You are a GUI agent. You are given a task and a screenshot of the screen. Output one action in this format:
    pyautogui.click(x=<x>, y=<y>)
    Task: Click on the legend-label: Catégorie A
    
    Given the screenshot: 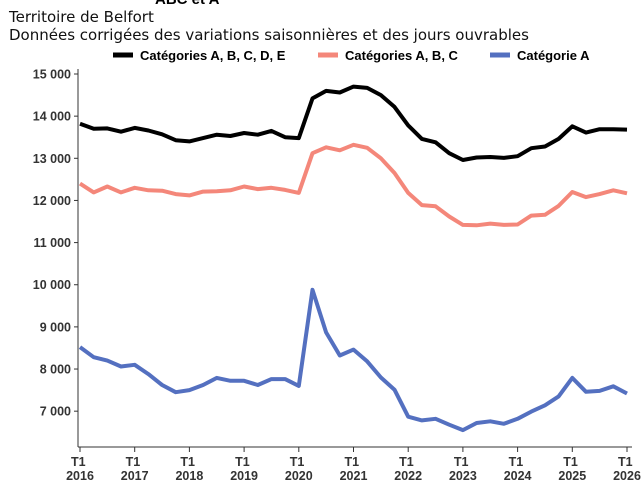 What is the action you would take?
    pyautogui.click(x=553, y=55)
    